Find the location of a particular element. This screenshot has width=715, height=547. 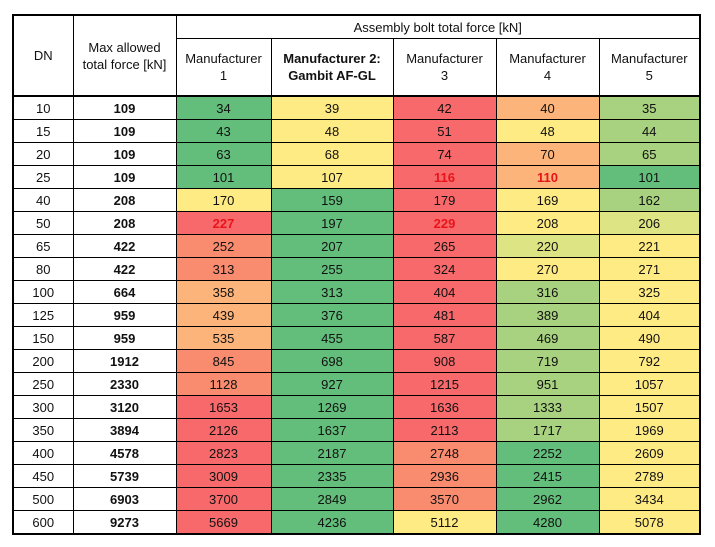

cell-manufacturer-5: 1969 is located at coordinates (649, 430).